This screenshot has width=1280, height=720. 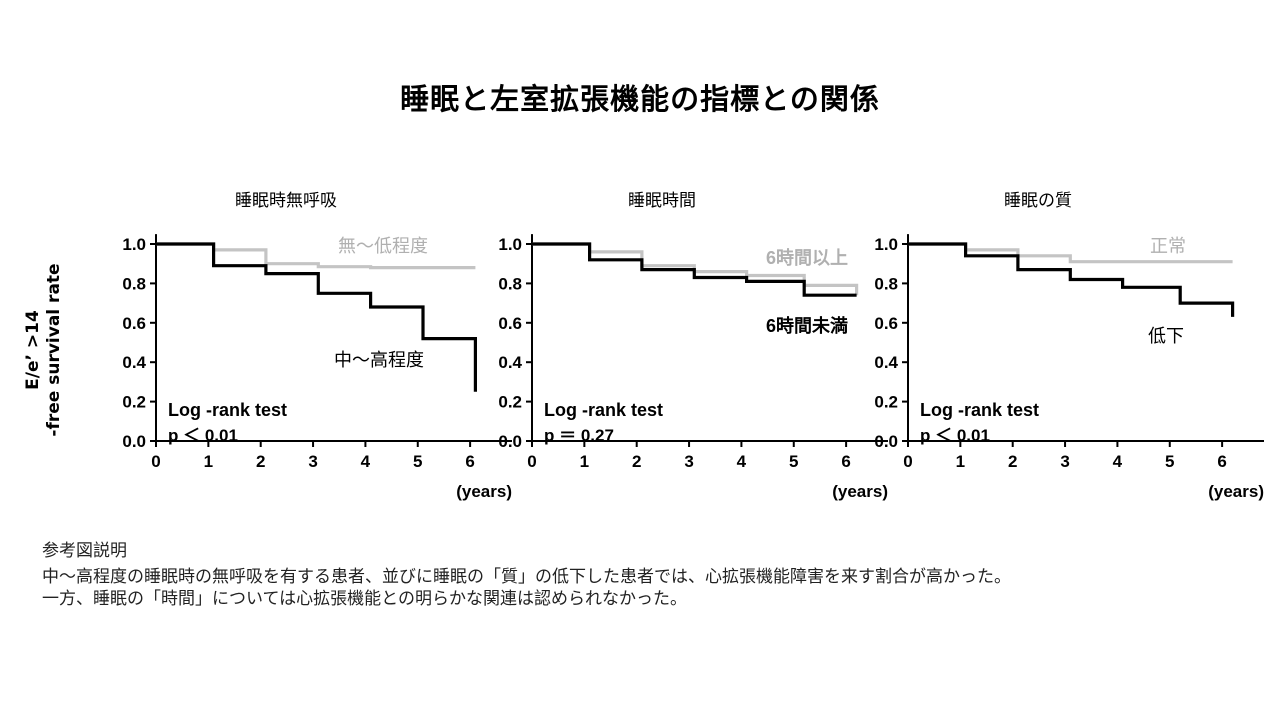 I want to click on series-label-black: 低下, so click(x=1166, y=336).